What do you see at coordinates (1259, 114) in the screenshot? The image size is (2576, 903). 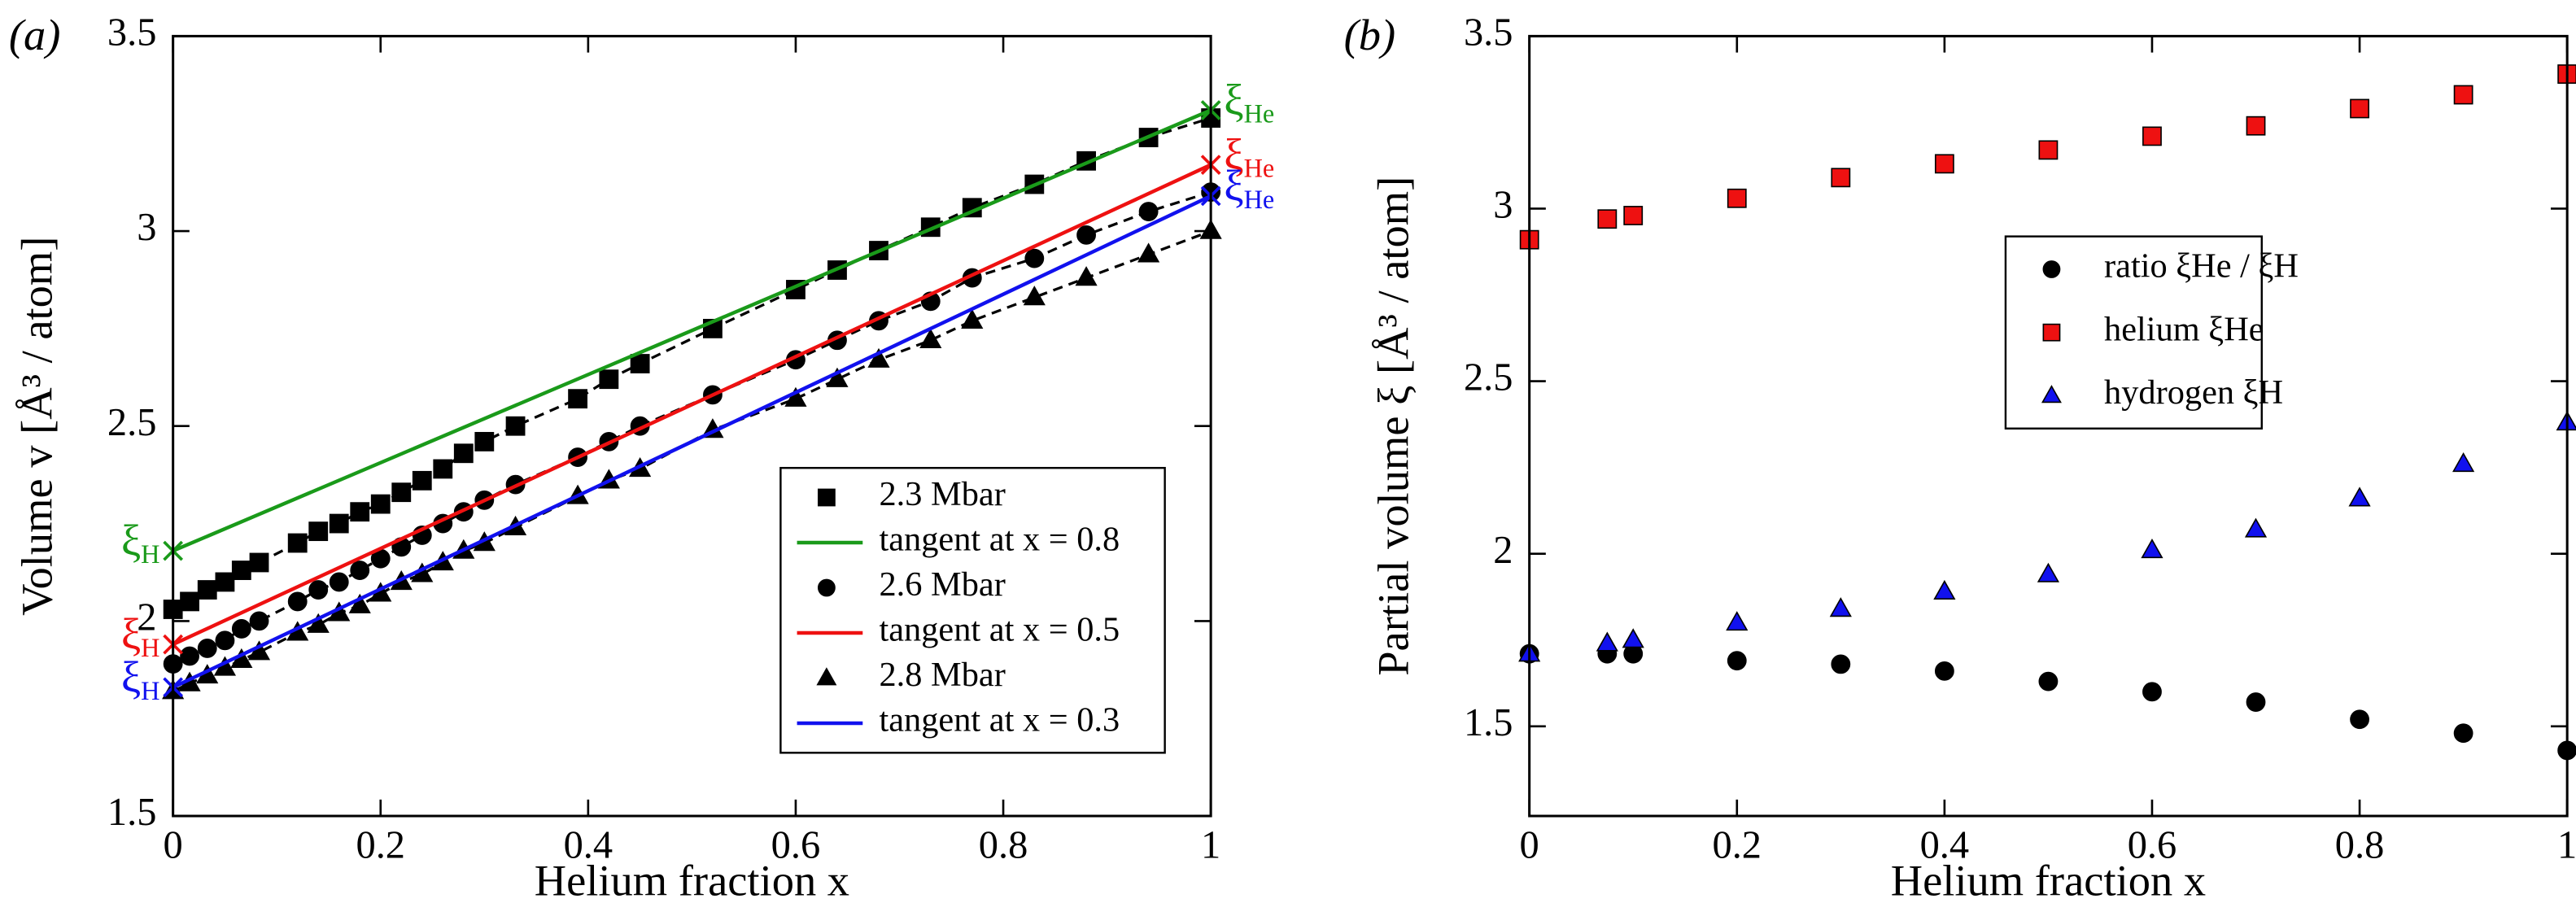 I see `annotation-subscript: He` at bounding box center [1259, 114].